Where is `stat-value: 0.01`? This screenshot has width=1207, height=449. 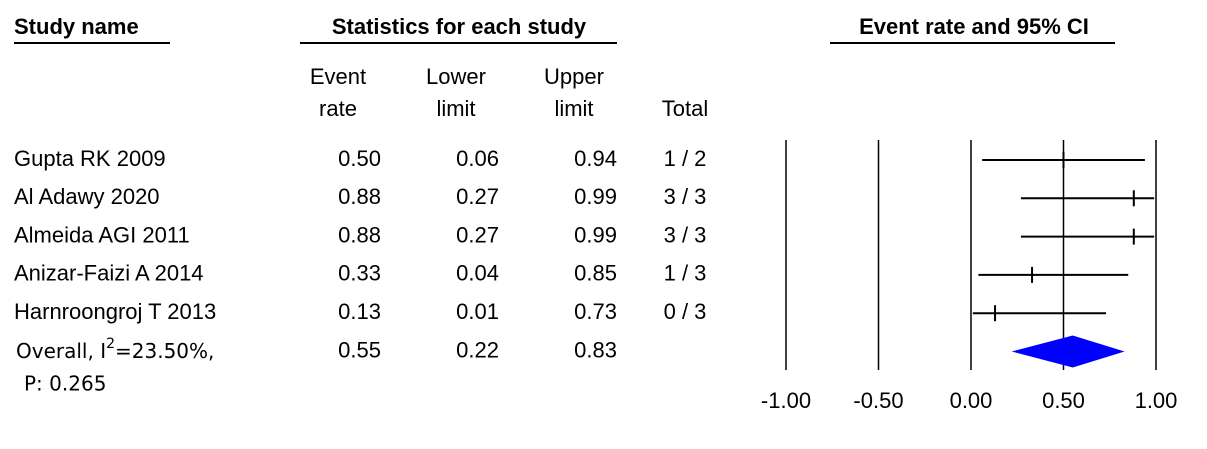
stat-value: 0.01 is located at coordinates (477, 311).